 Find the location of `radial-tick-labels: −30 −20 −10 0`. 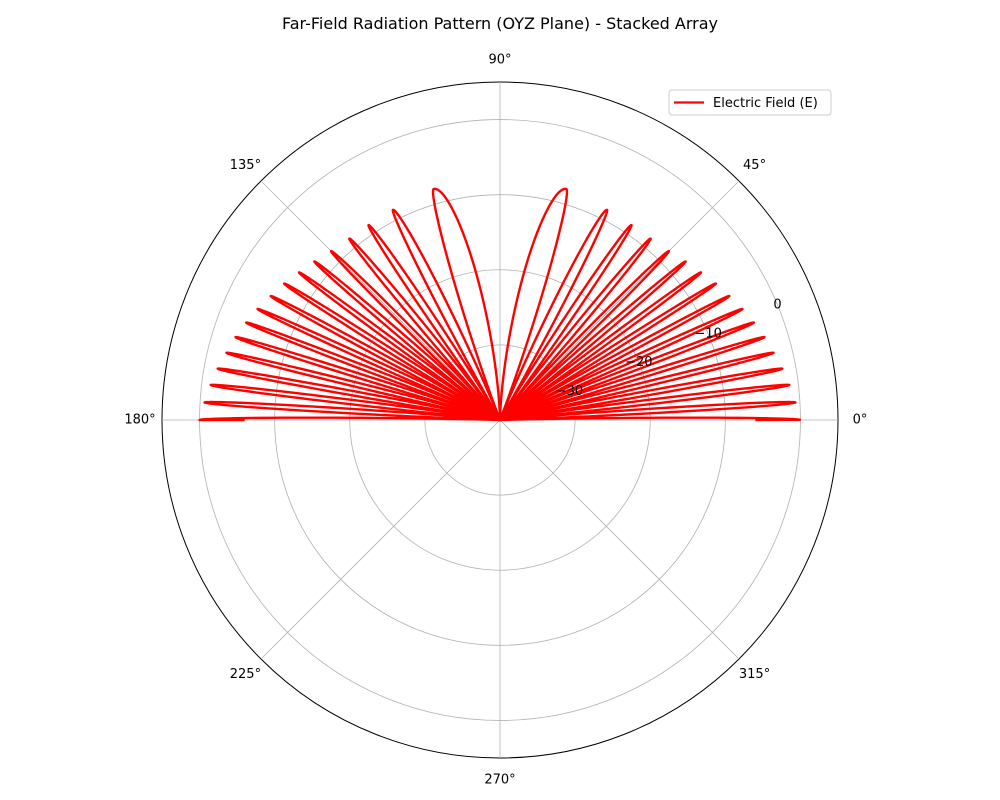

radial-tick-labels: −30 −20 −10 0 is located at coordinates (669, 348).